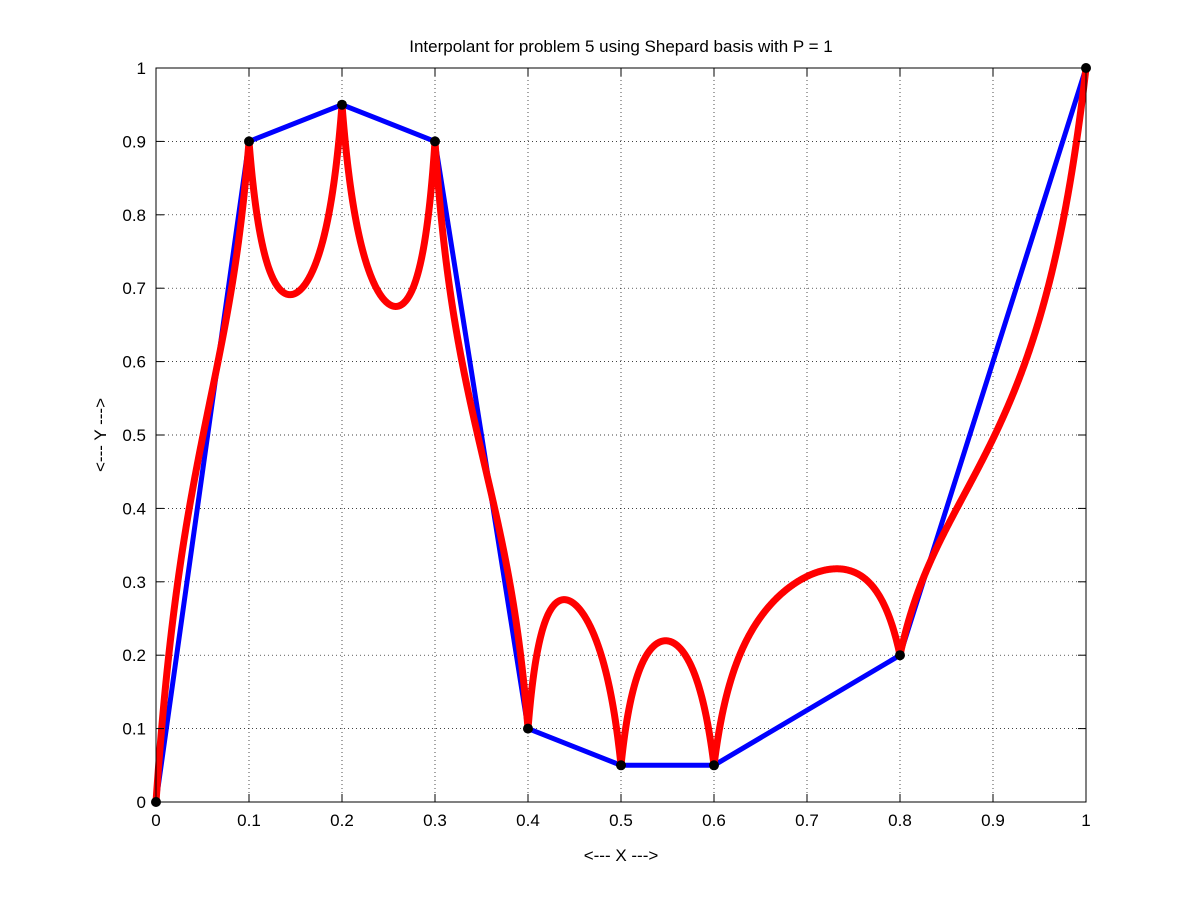 This screenshot has width=1200, height=901. Describe the element at coordinates (621, 855) in the screenshot. I see `x-axis-label: <--- X --->` at that location.